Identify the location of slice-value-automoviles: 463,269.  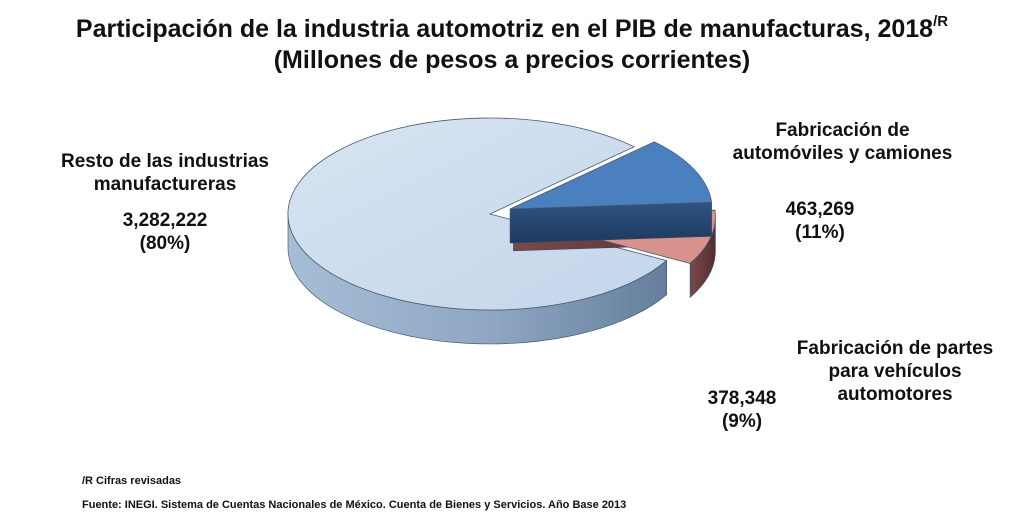
(820, 209).